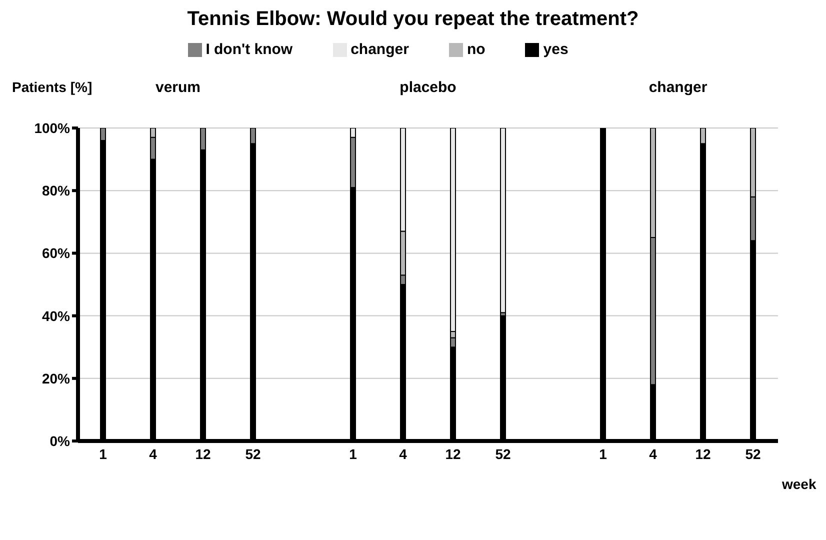  Describe the element at coordinates (249, 49) in the screenshot. I see `legend-label: I don't know` at that location.